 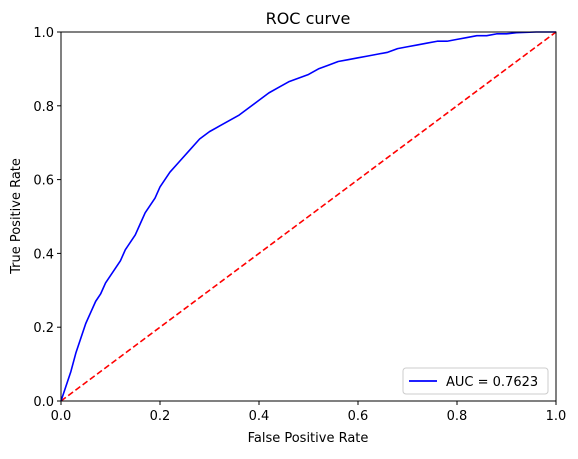 What do you see at coordinates (43, 107) in the screenshot?
I see `y-tick-label: 0.8` at bounding box center [43, 107].